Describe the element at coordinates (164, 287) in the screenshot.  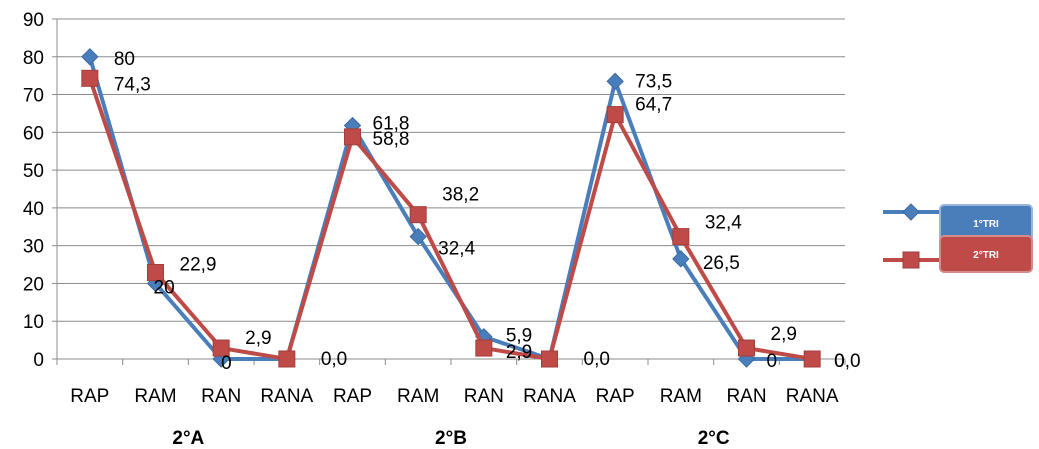
I see `data-label-s1: 20` at that location.